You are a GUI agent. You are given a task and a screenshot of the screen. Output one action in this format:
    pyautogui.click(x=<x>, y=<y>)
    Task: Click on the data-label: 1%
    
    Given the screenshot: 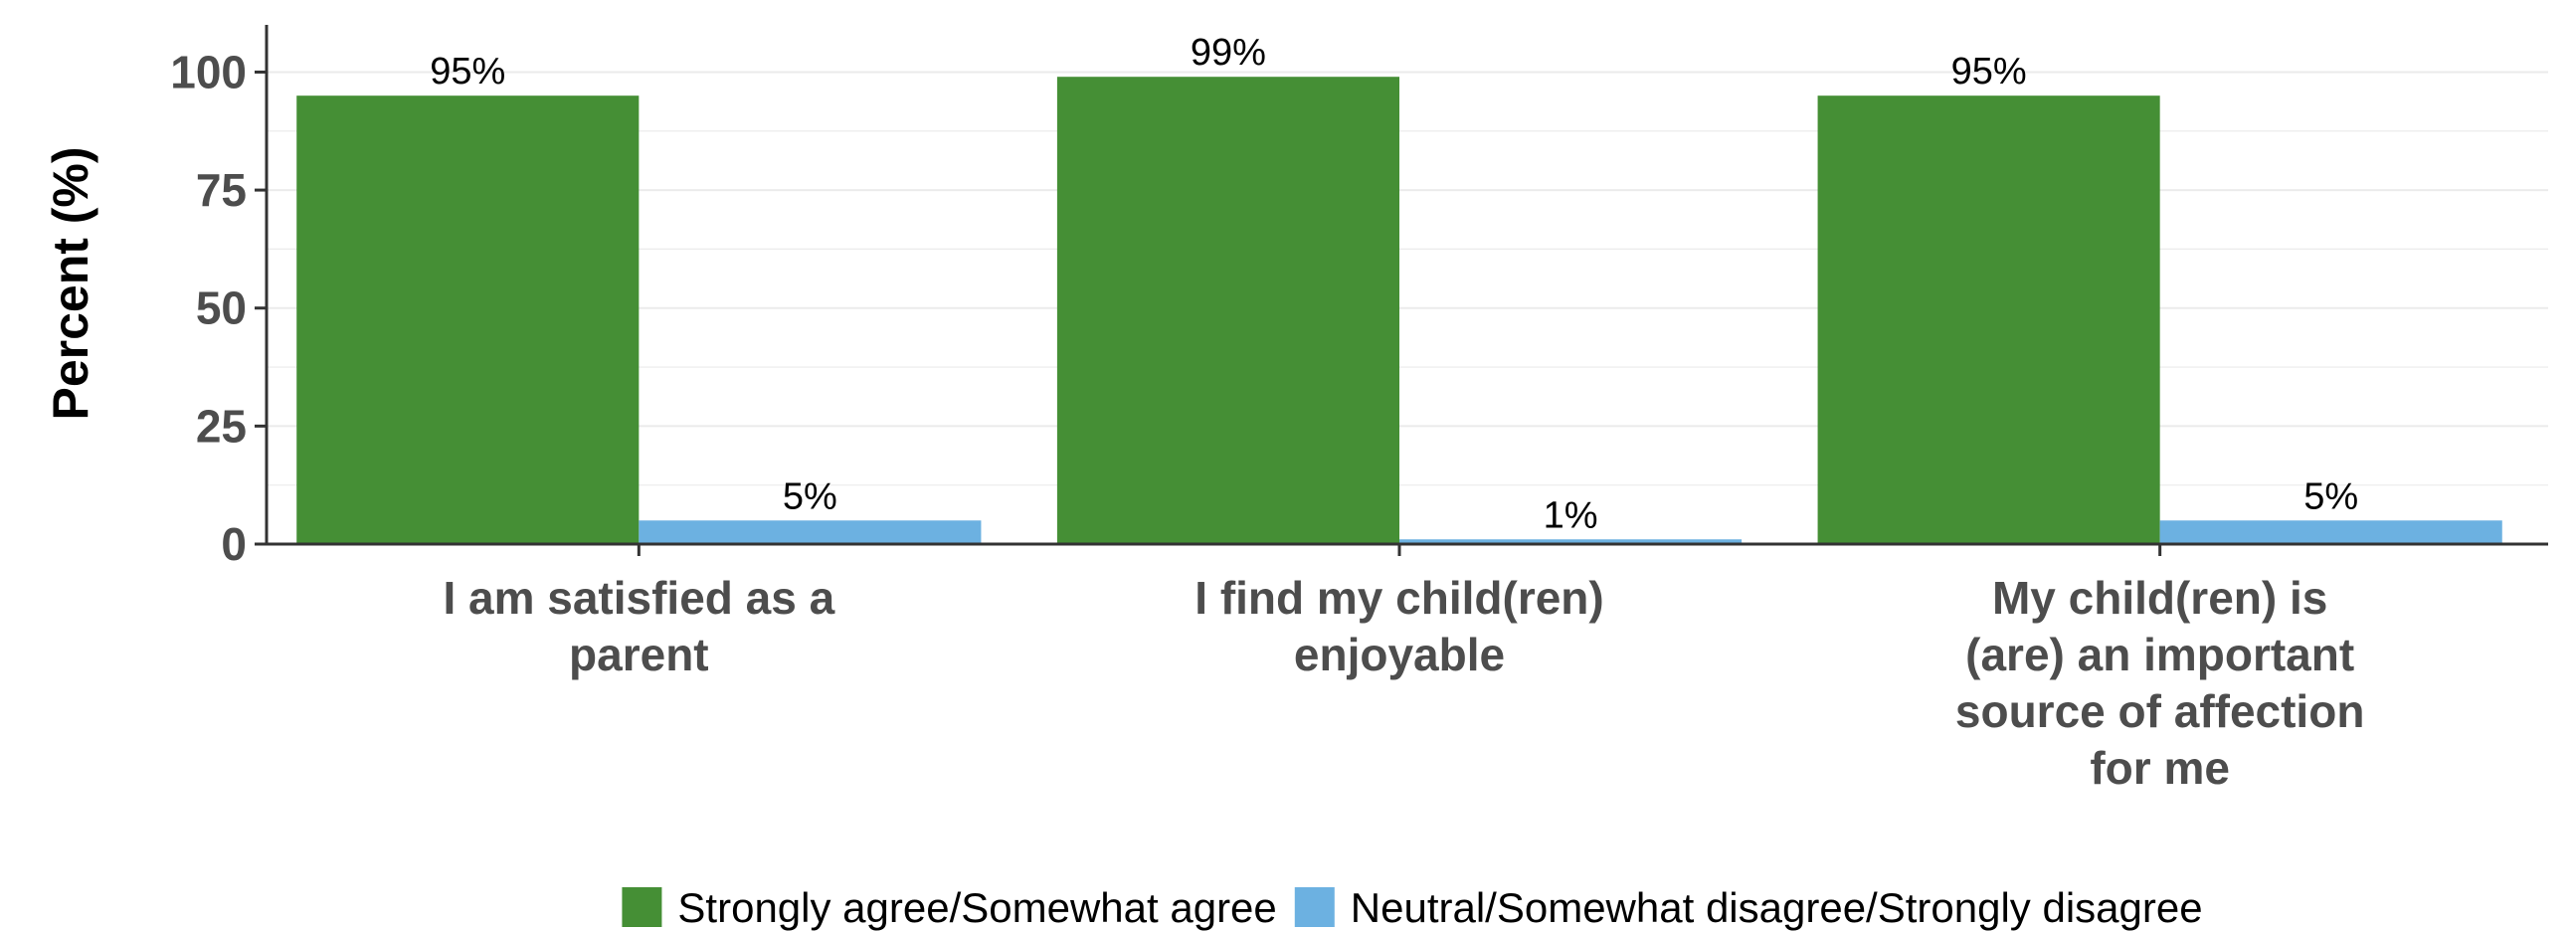 What is the action you would take?
    pyautogui.click(x=1571, y=515)
    